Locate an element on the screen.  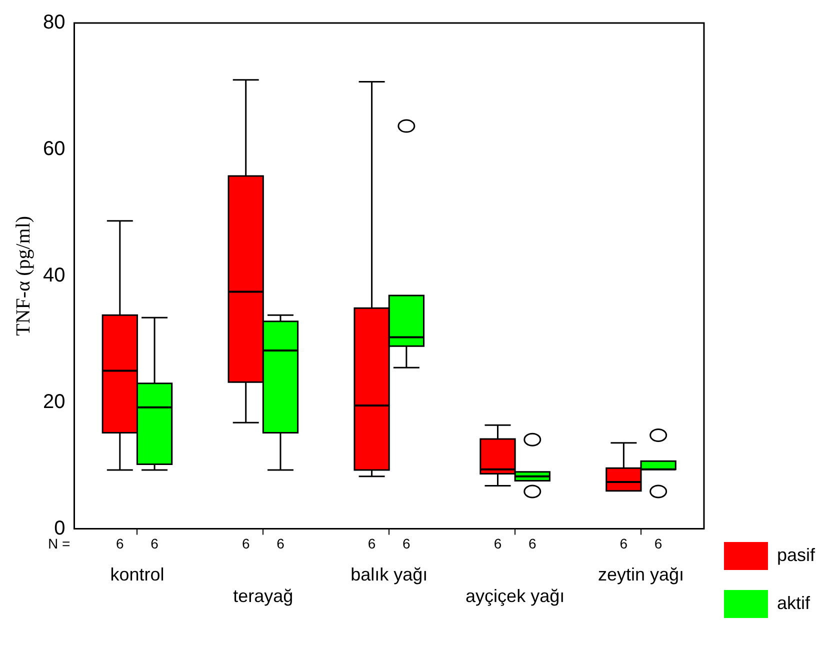
x-tick-label: balık yağı is located at coordinates (389, 574).